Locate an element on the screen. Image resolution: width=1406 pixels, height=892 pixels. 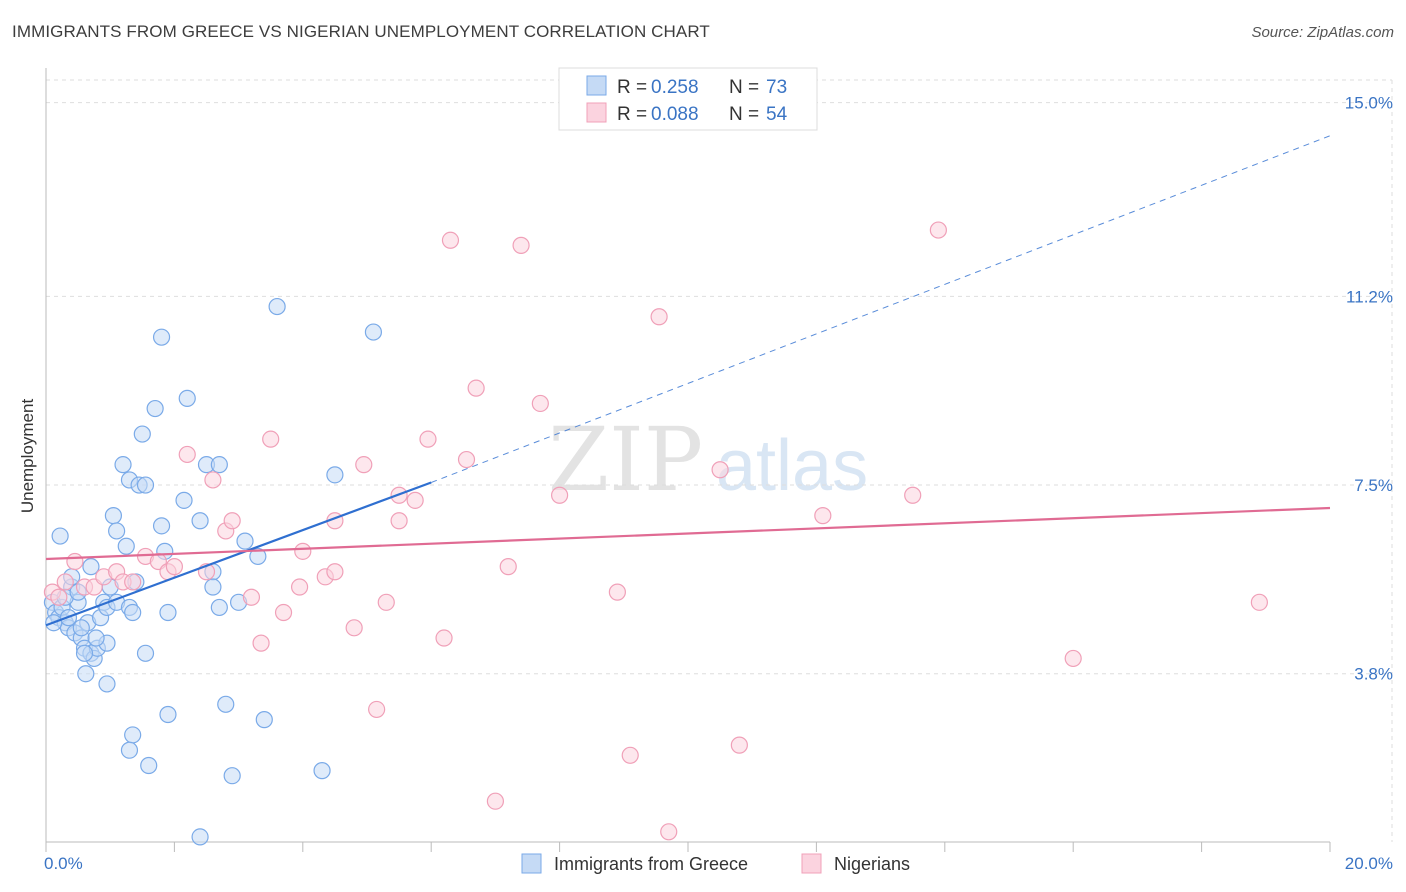
trend-line-s0 is located at coordinates (238, 554).